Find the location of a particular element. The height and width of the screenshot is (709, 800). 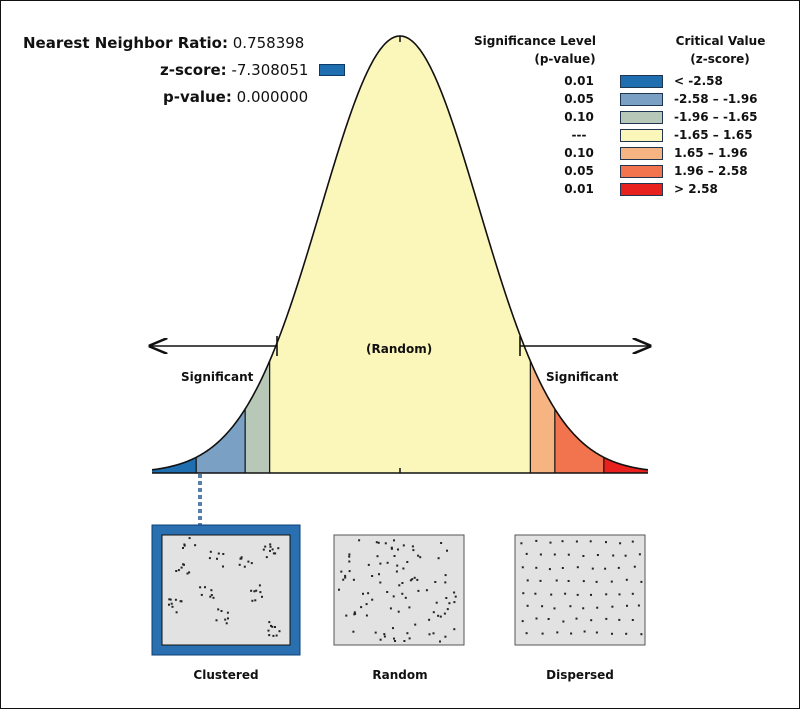

zscore-swatch is located at coordinates (332, 70).